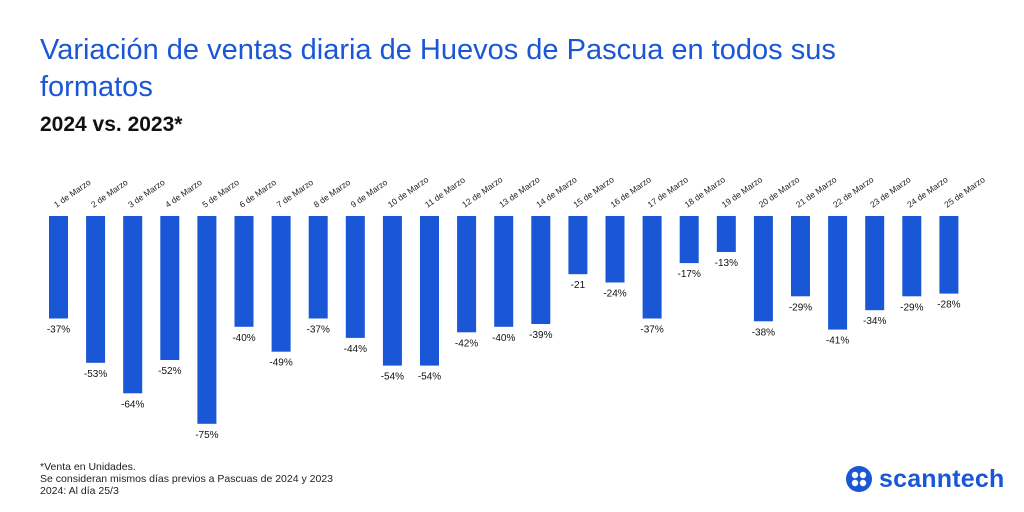 The height and width of the screenshot is (512, 1024). Describe the element at coordinates (220, 193) in the screenshot. I see `x-tick-label: 5 de Marzo` at that location.